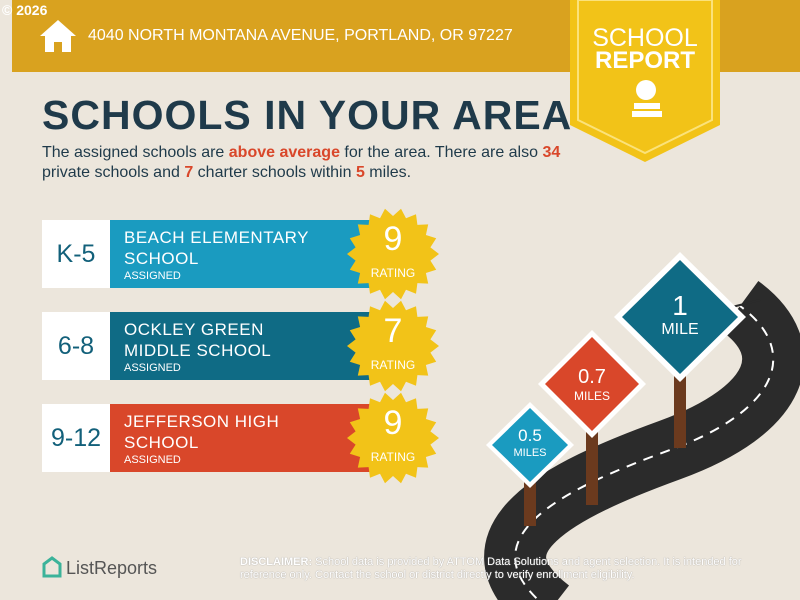  I want to click on intro-text: private schools and, so click(113, 172).